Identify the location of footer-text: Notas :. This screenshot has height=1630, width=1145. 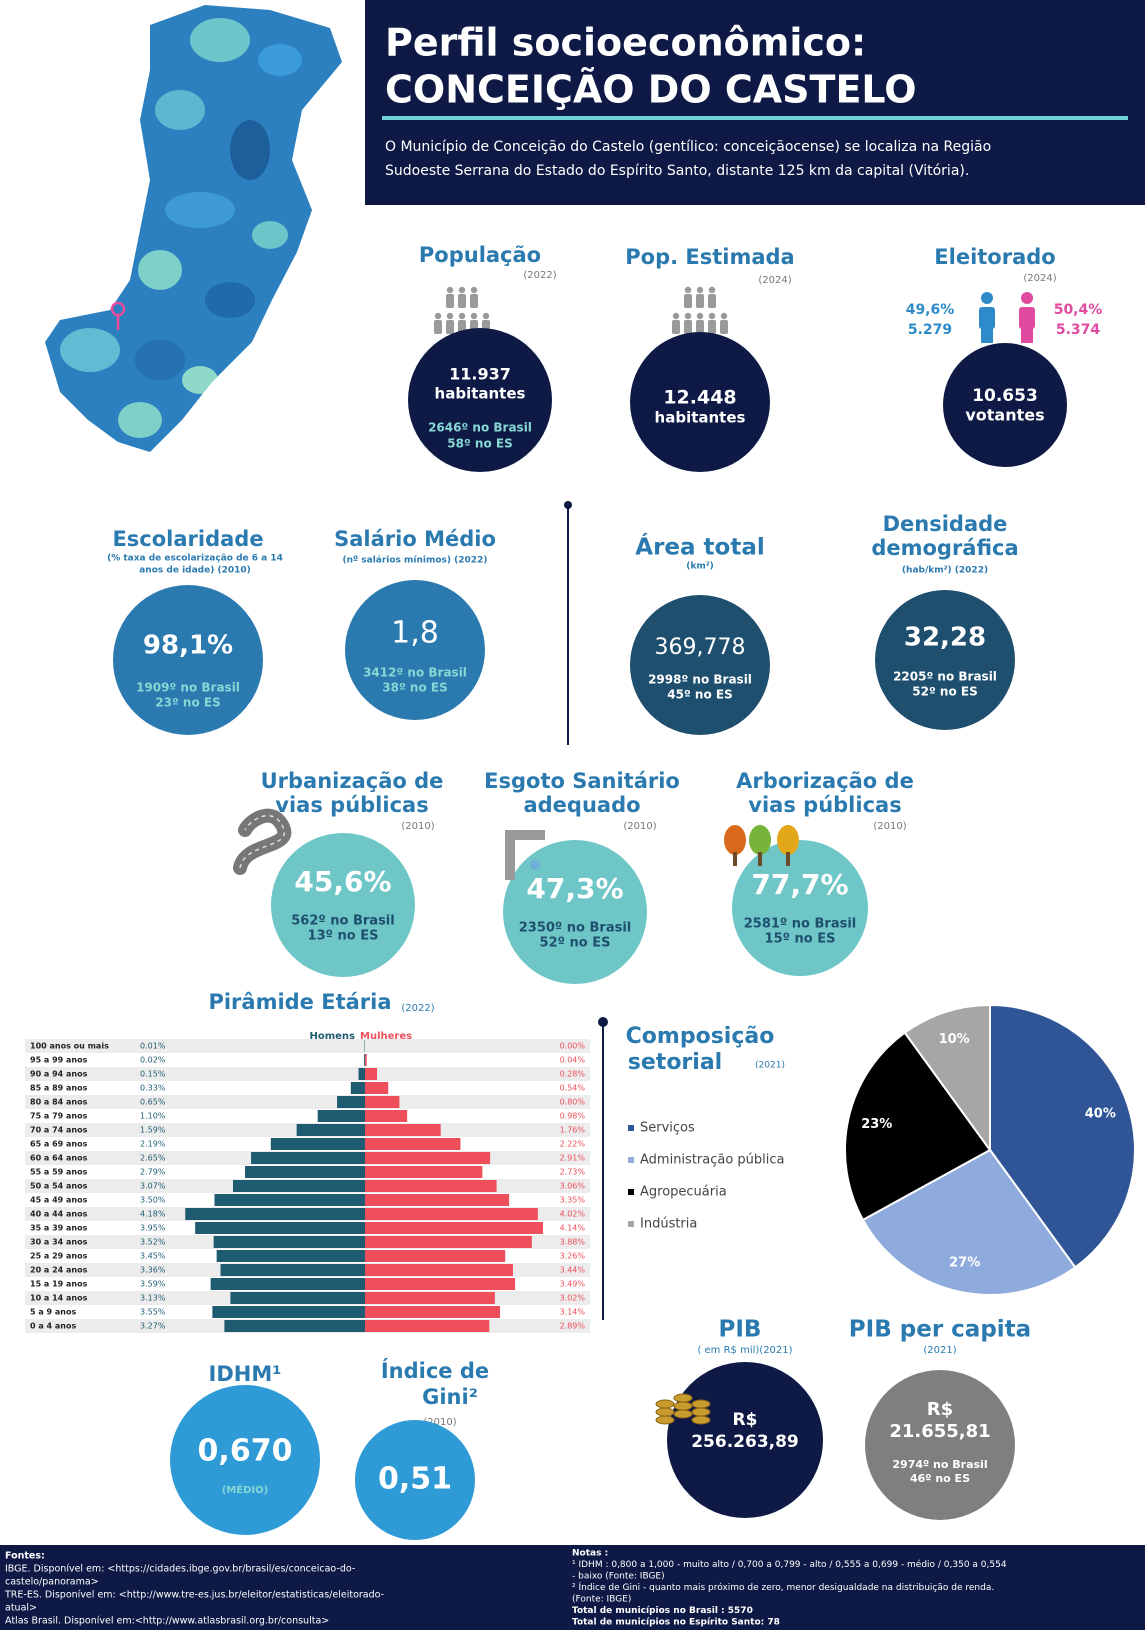
(590, 1554).